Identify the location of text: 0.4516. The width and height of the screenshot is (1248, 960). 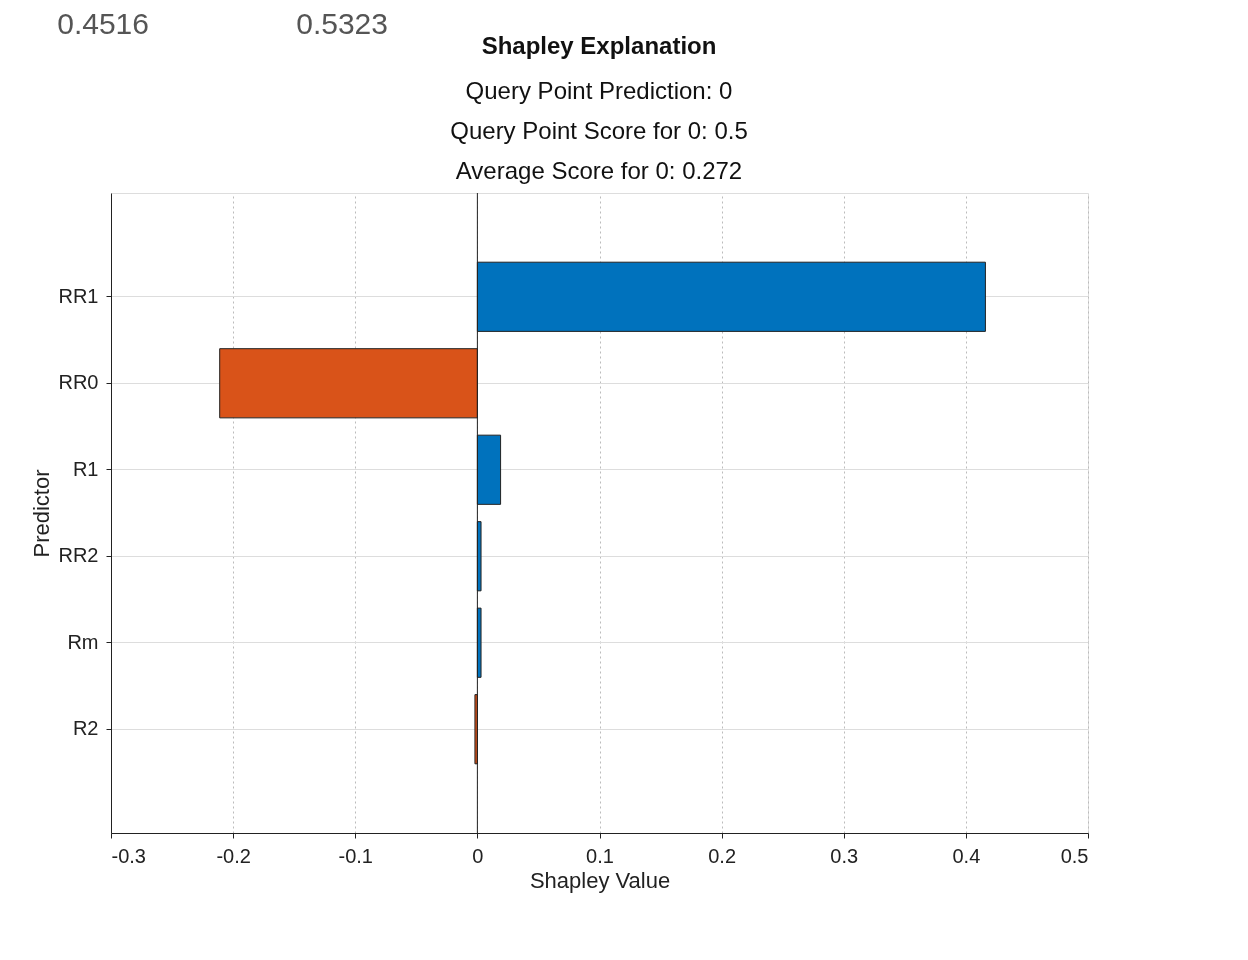
(103, 23).